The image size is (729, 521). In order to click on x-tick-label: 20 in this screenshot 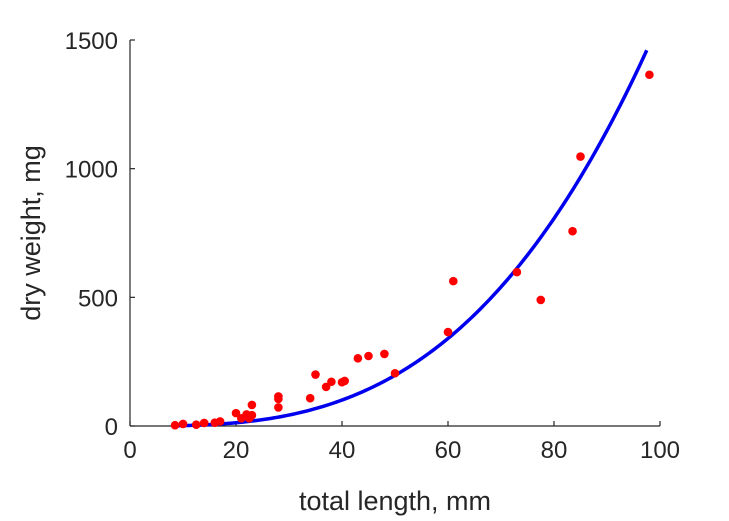, I will do `click(236, 450)`.